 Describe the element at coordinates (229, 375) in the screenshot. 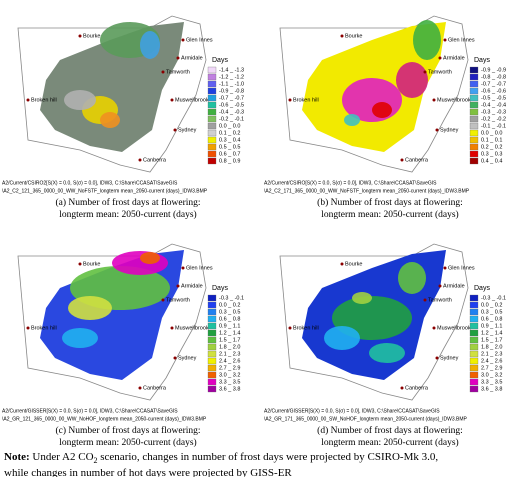

I see `legend-label: 3.0 _ 3.2` at that location.